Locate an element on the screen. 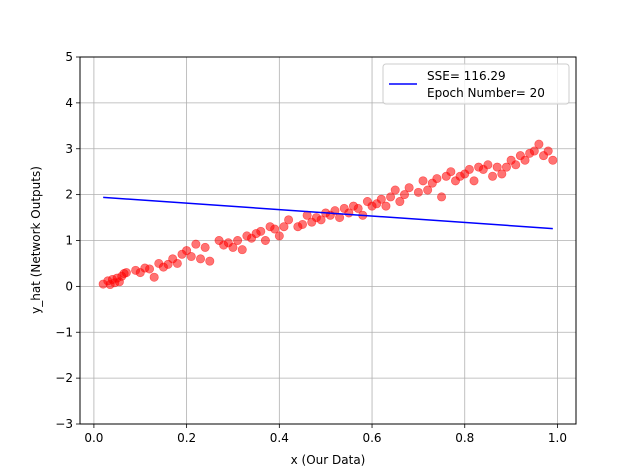 This screenshot has height=476, width=640. x-tick-label: 0.2 is located at coordinates (186, 438).